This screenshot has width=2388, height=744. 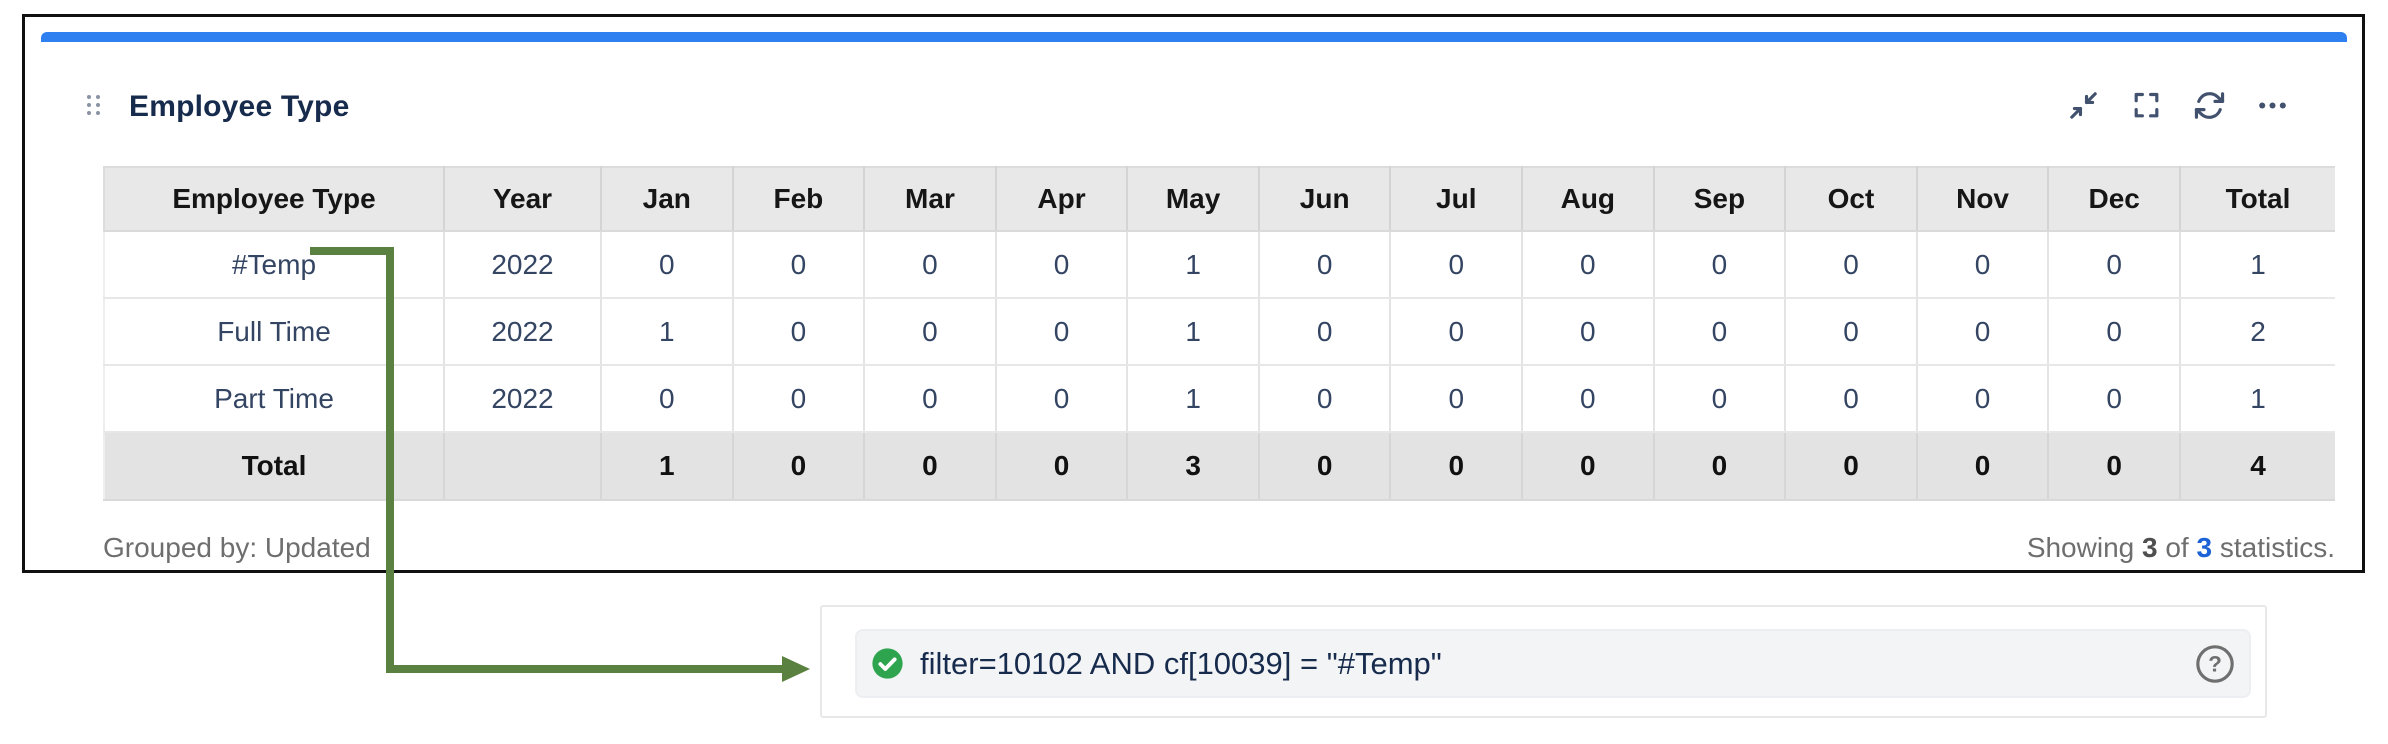 I want to click on filter-annotation-card: filter=10102 AND cf[10039] = "#Temp" ?, so click(x=1543, y=661).